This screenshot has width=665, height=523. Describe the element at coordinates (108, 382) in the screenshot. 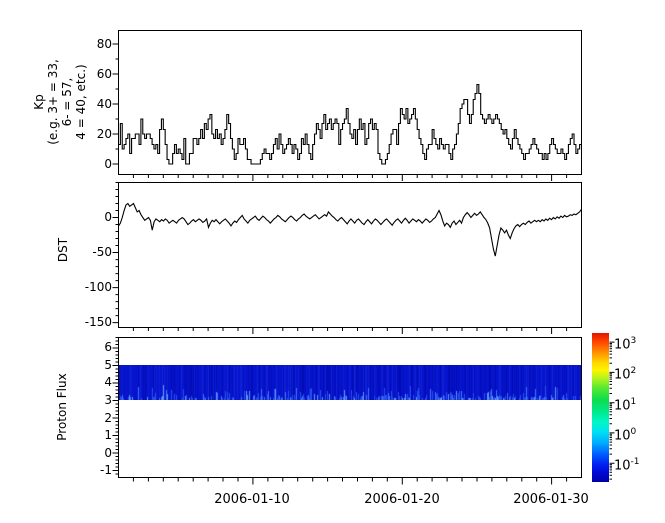

I see `pf-ytick-4: 4` at that location.